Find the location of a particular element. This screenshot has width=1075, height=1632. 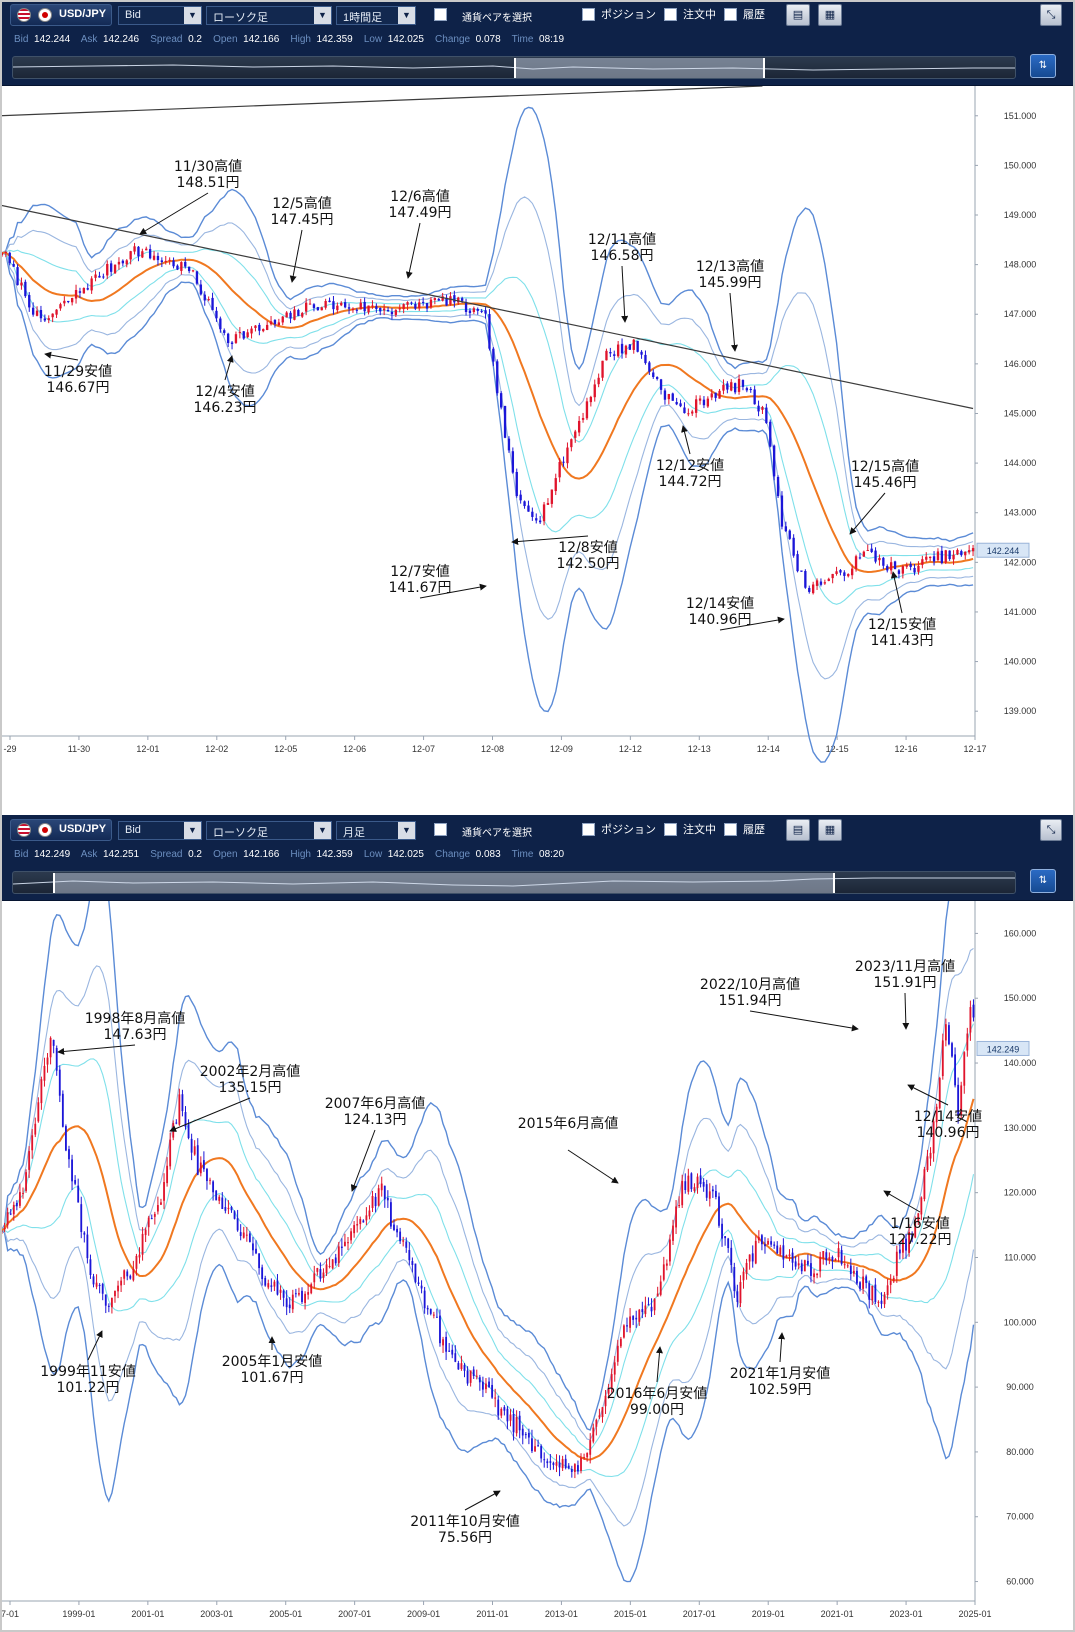

timeframe-select: 1時間足 ▼ is located at coordinates (376, 15).